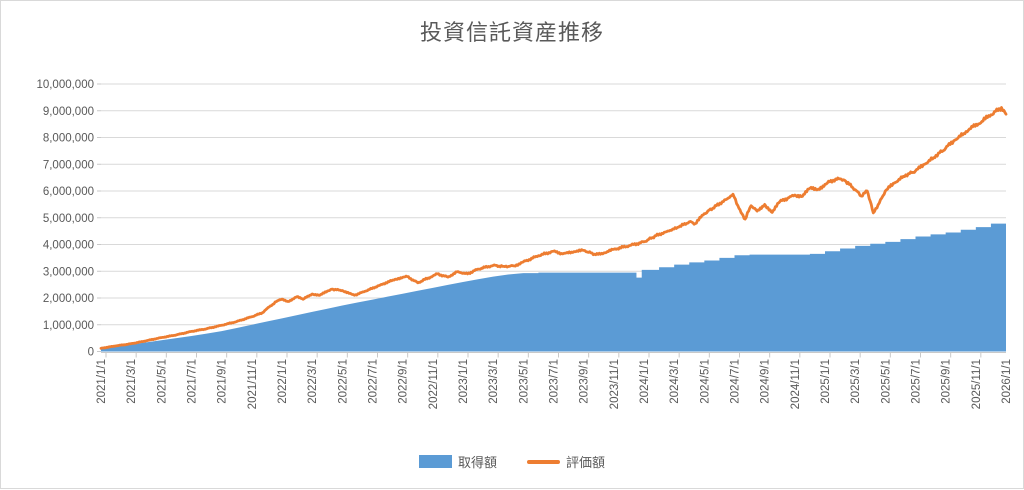  Describe the element at coordinates (585, 381) in the screenshot. I see `svg-text: 2023/9/1` at that location.